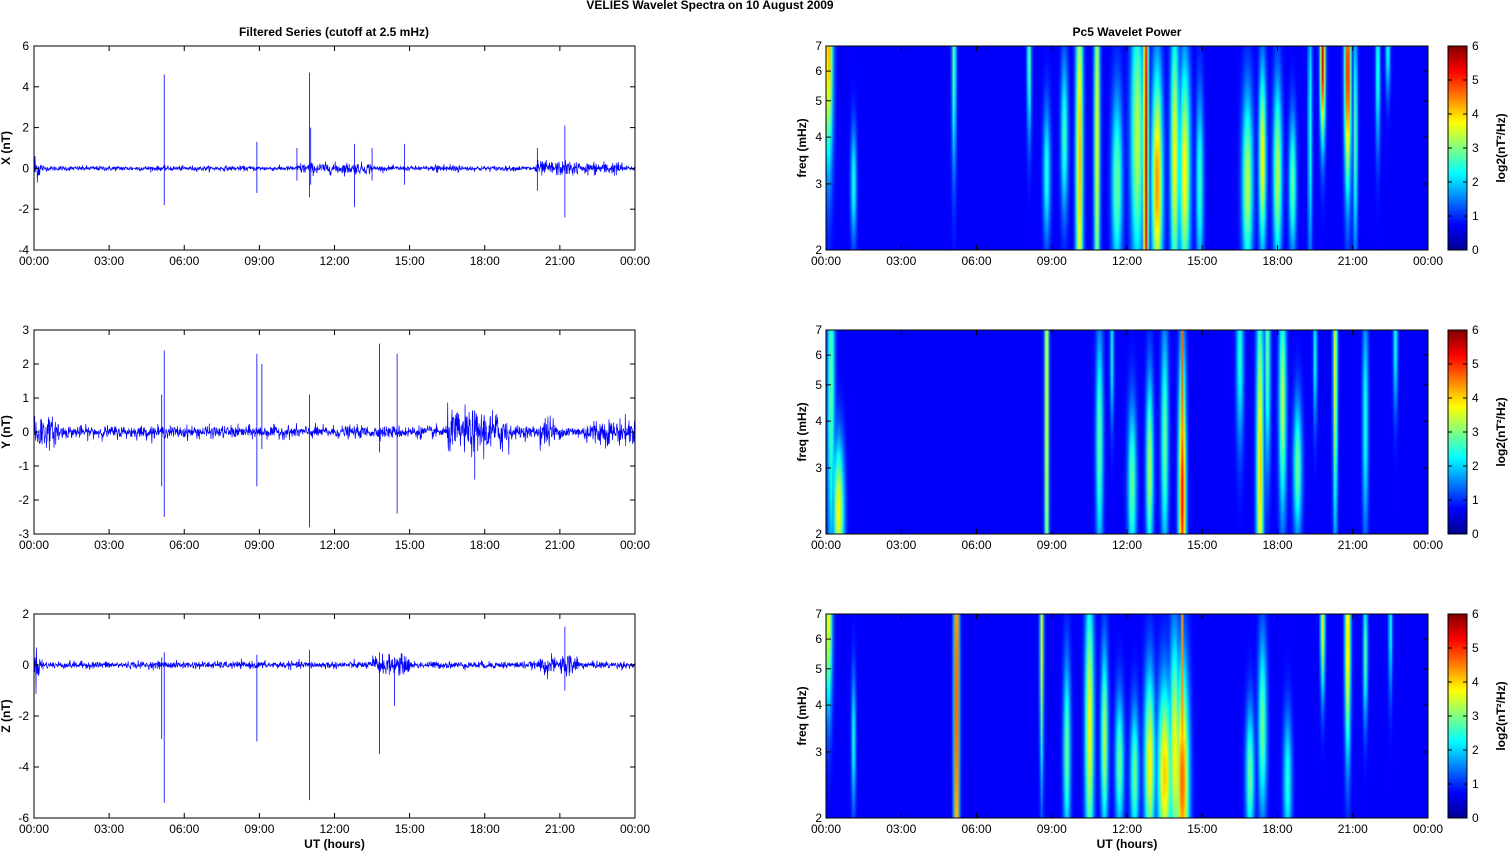 The image size is (1511, 851). I want to click on wavelet-ytick-label: 4, so click(818, 137).